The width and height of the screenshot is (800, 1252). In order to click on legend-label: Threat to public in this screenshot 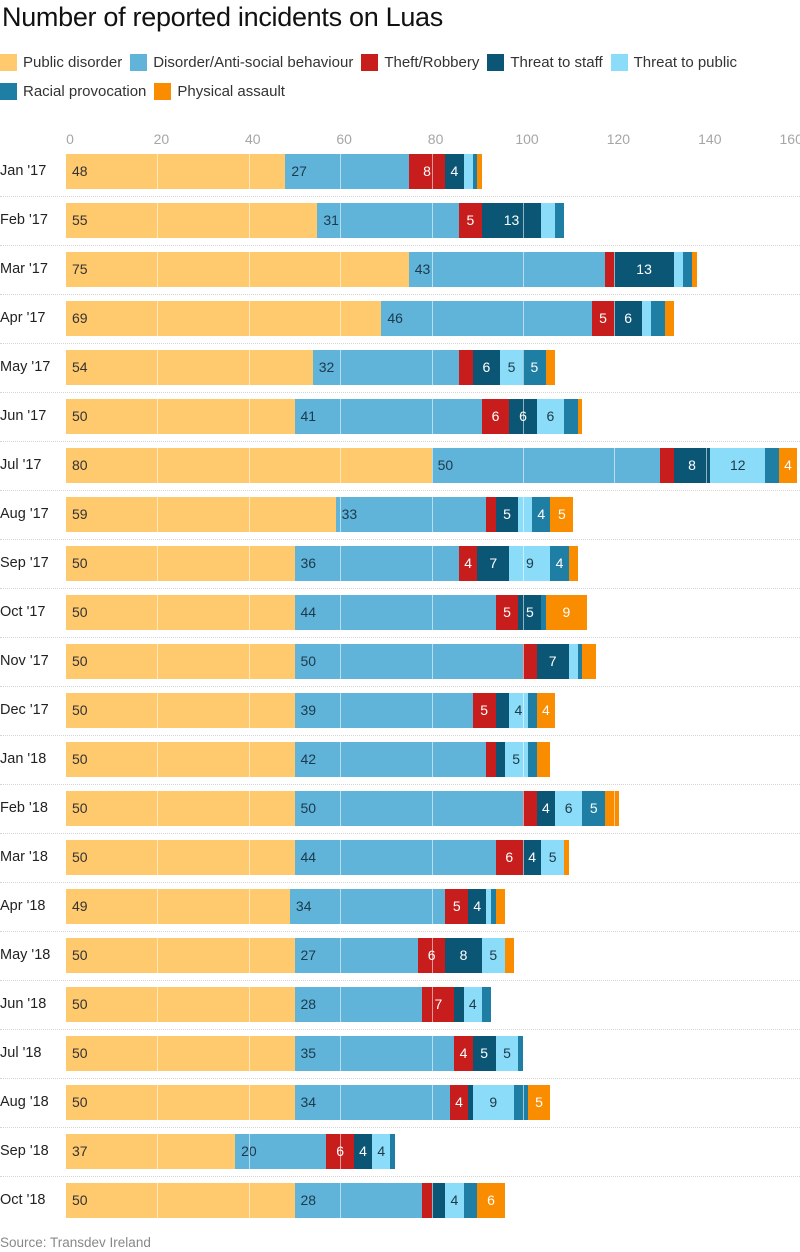, I will do `click(685, 62)`.